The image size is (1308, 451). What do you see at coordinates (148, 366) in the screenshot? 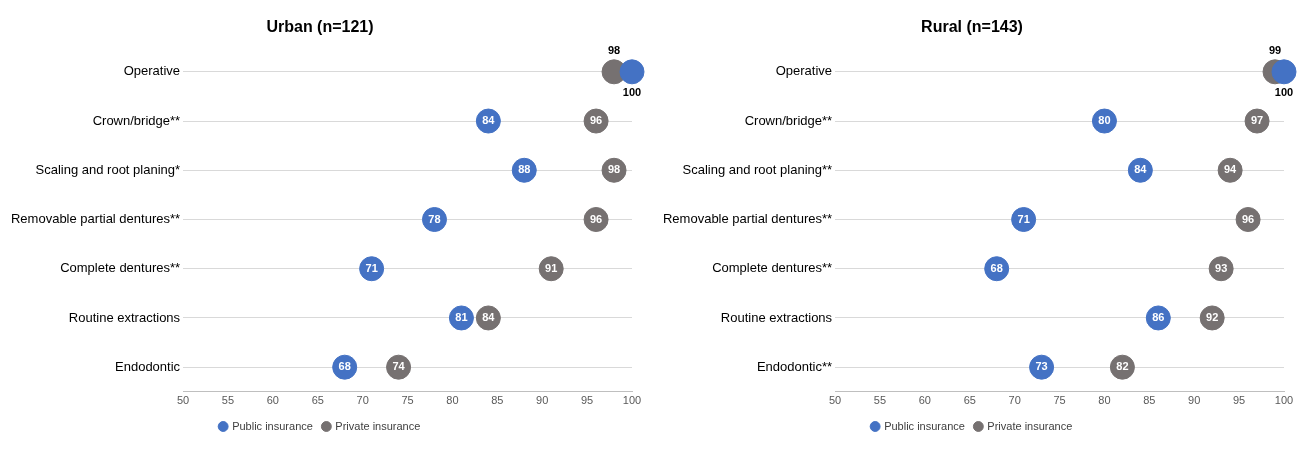
I see `y-tick-label: Endodontic` at bounding box center [148, 366].